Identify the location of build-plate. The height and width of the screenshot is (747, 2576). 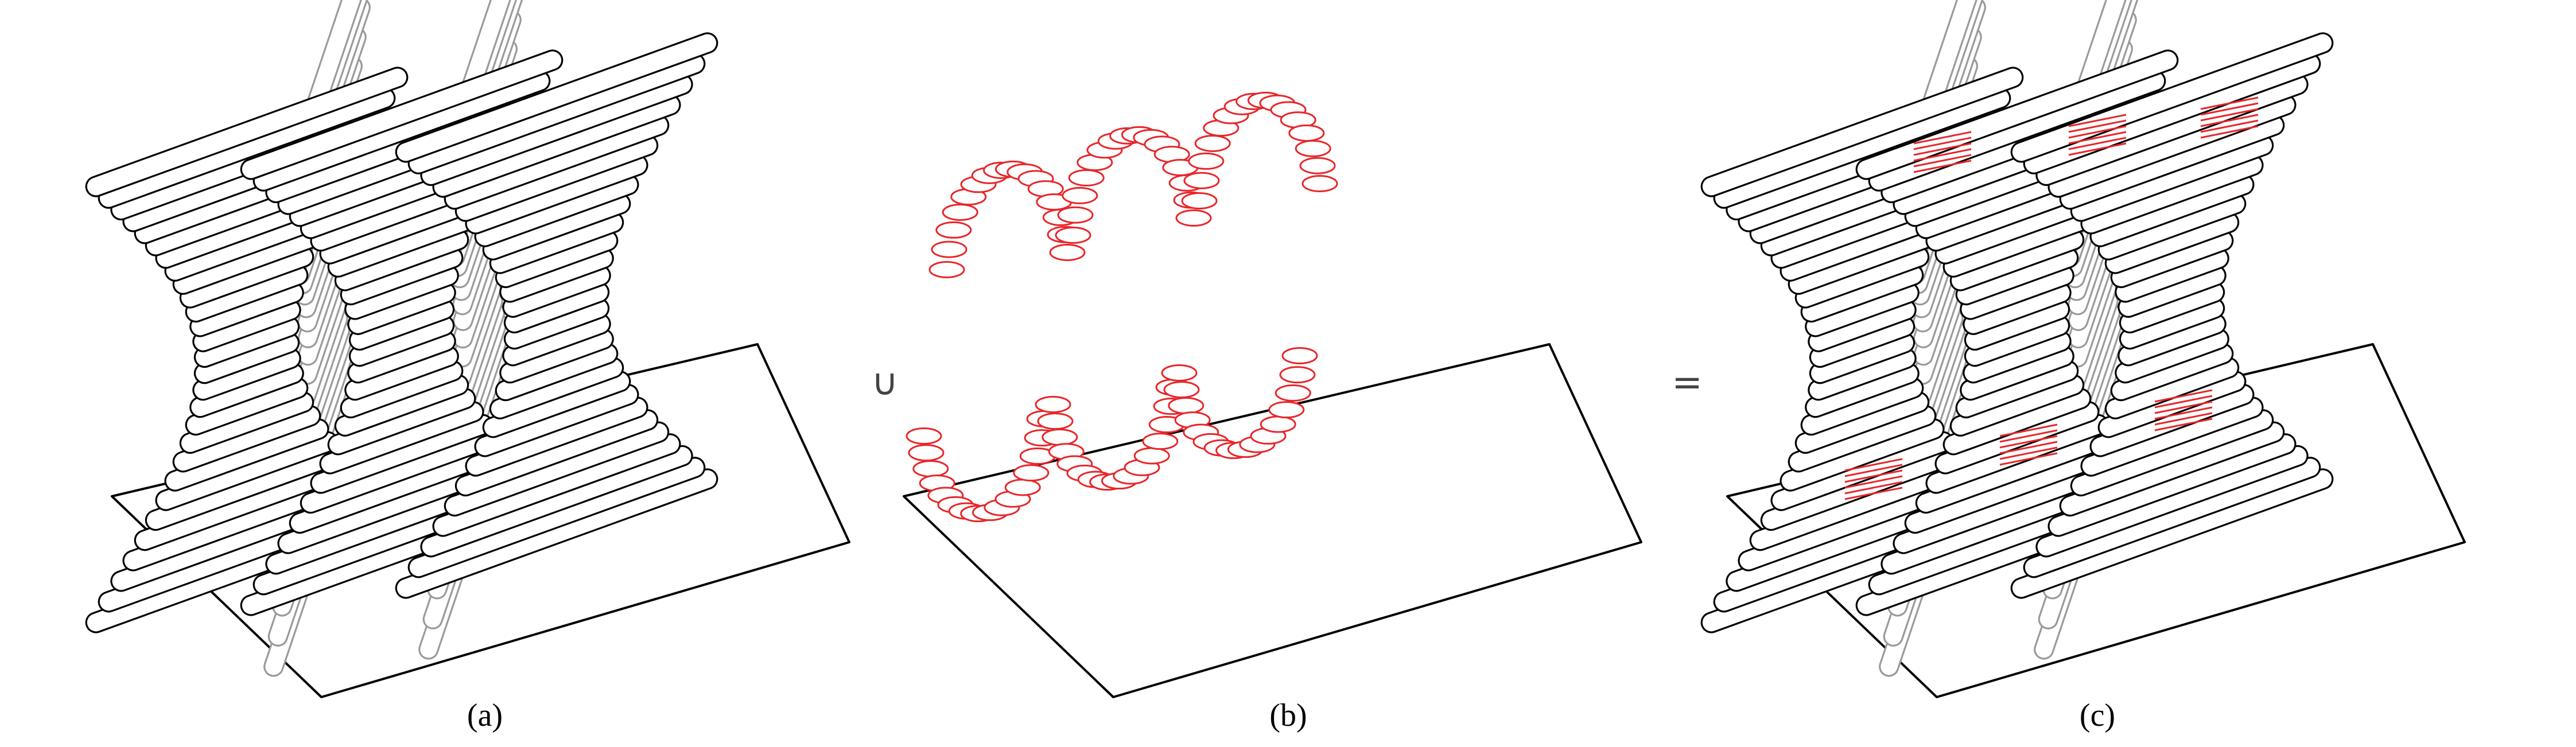
(1272, 520).